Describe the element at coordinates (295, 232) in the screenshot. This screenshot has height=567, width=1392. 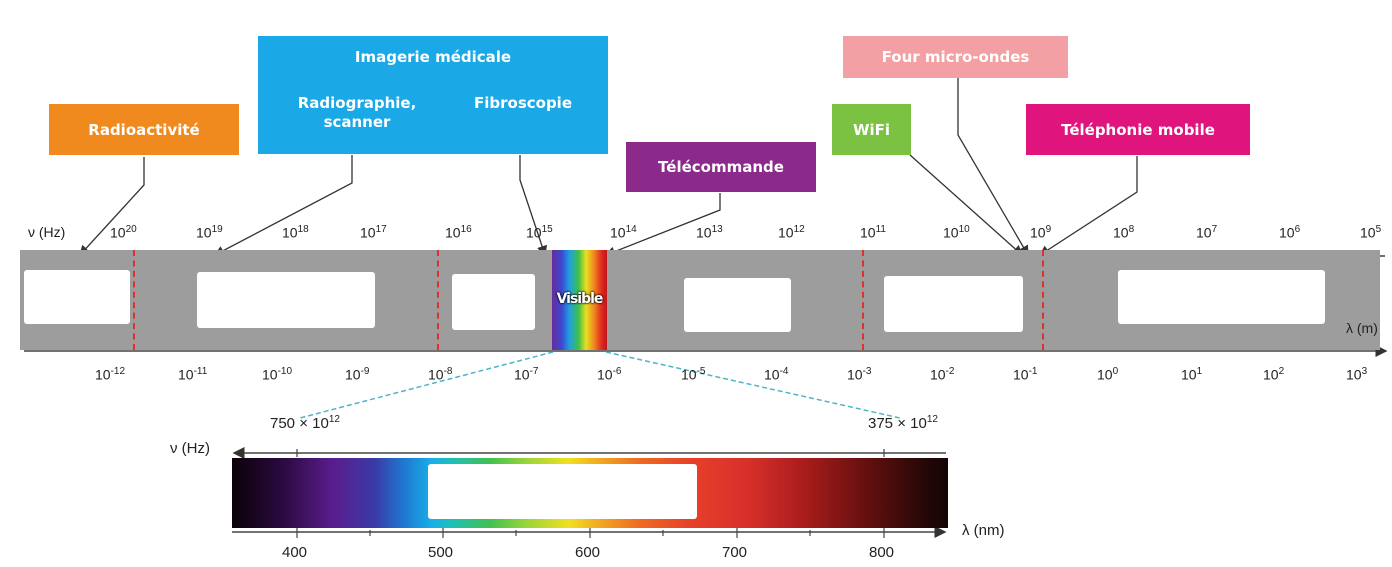
I see `frequency-tick-label: 10¹⁸` at that location.